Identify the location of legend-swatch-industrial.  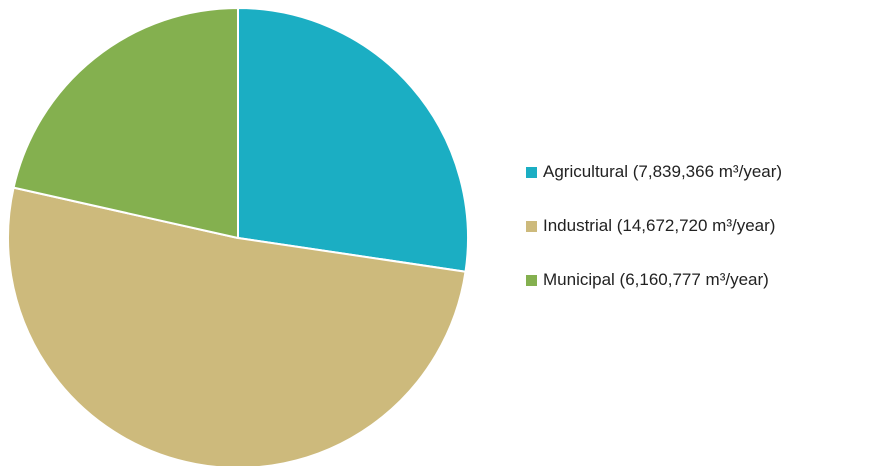
(531, 226).